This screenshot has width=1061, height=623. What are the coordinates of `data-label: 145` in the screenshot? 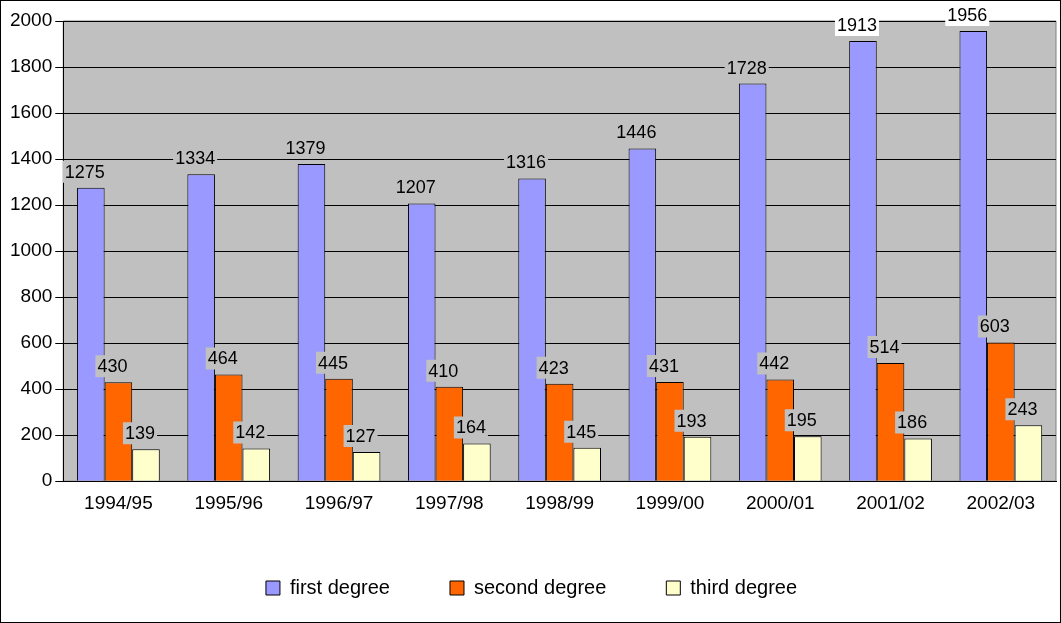 It's located at (581, 431).